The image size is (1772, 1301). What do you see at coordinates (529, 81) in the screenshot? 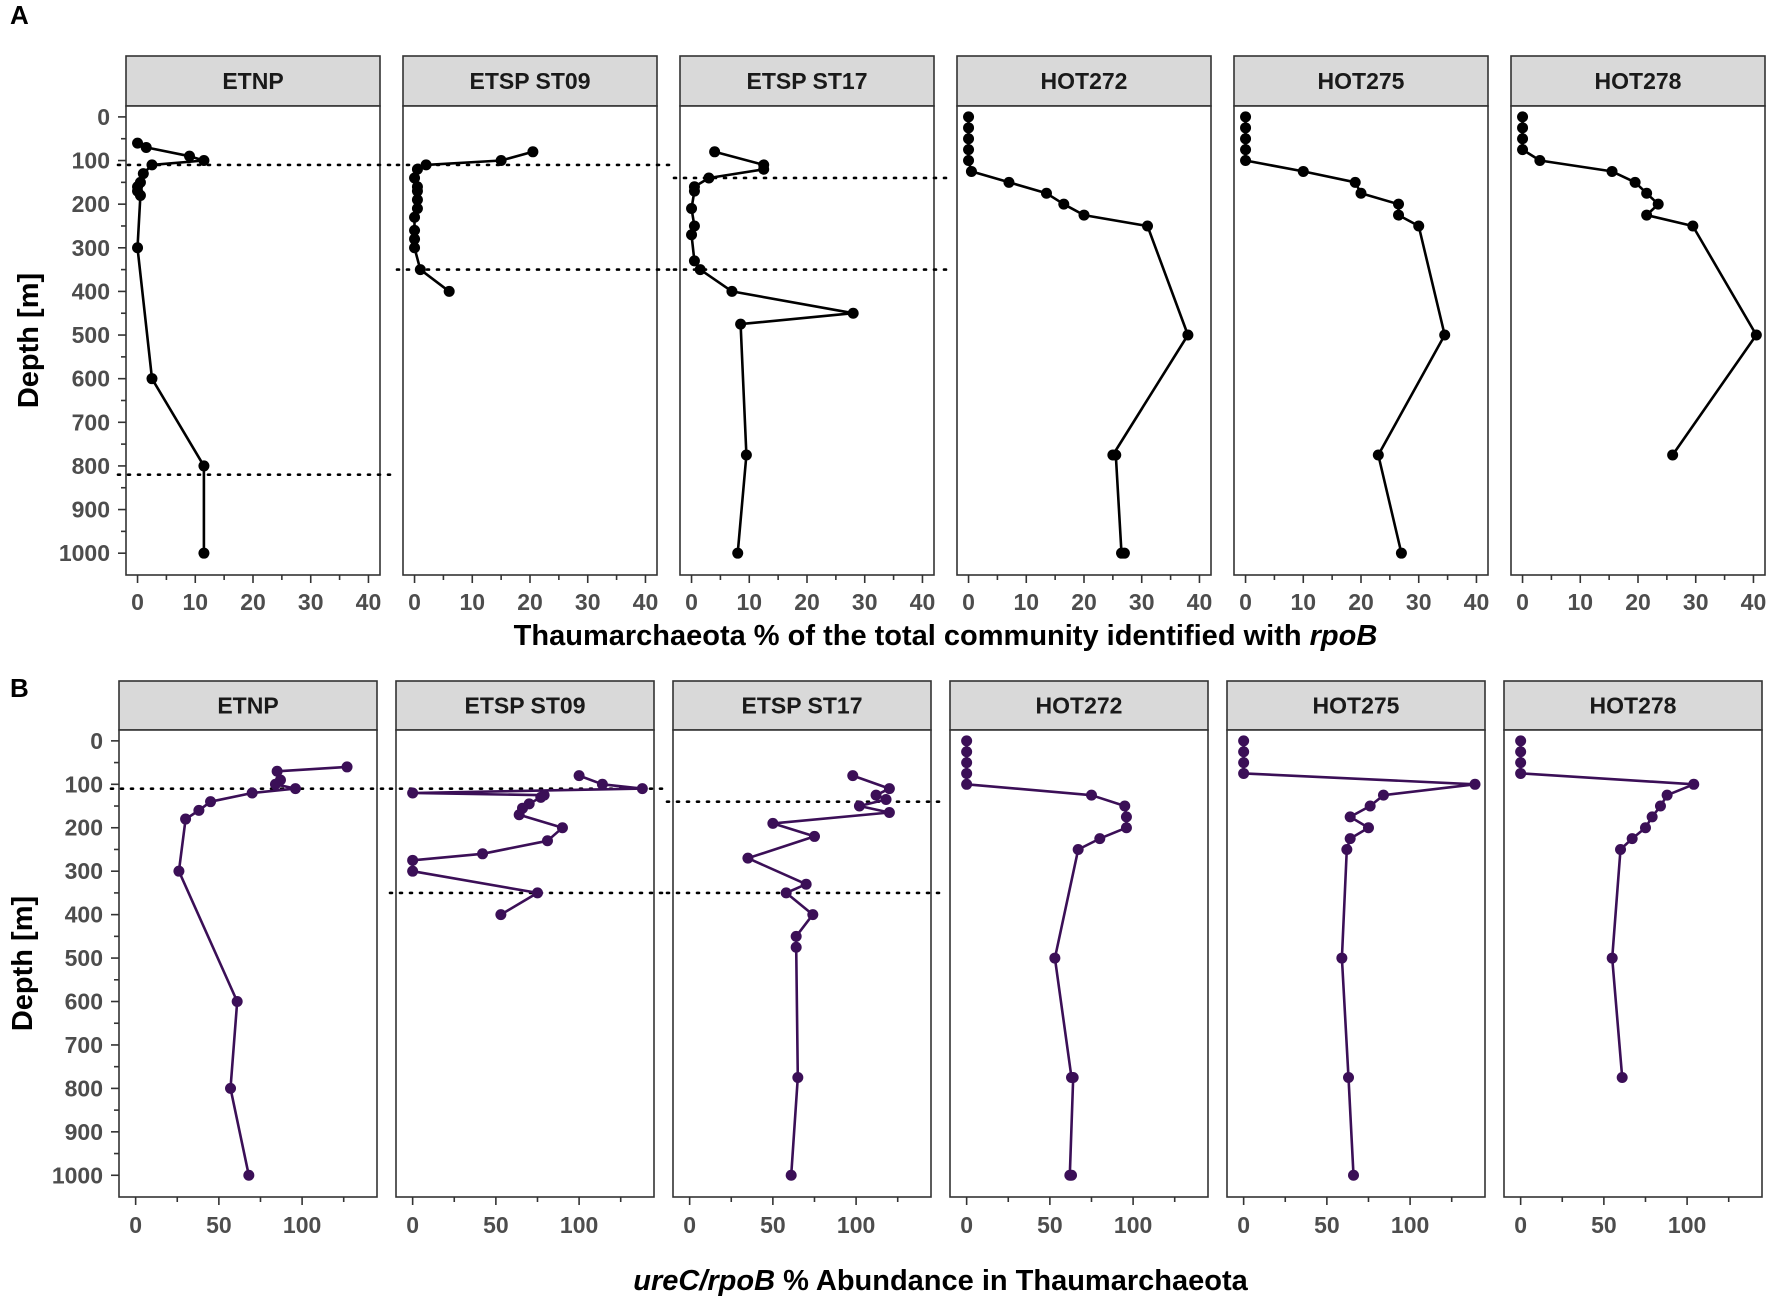
I see `facet-title: ETSP ST09` at bounding box center [529, 81].